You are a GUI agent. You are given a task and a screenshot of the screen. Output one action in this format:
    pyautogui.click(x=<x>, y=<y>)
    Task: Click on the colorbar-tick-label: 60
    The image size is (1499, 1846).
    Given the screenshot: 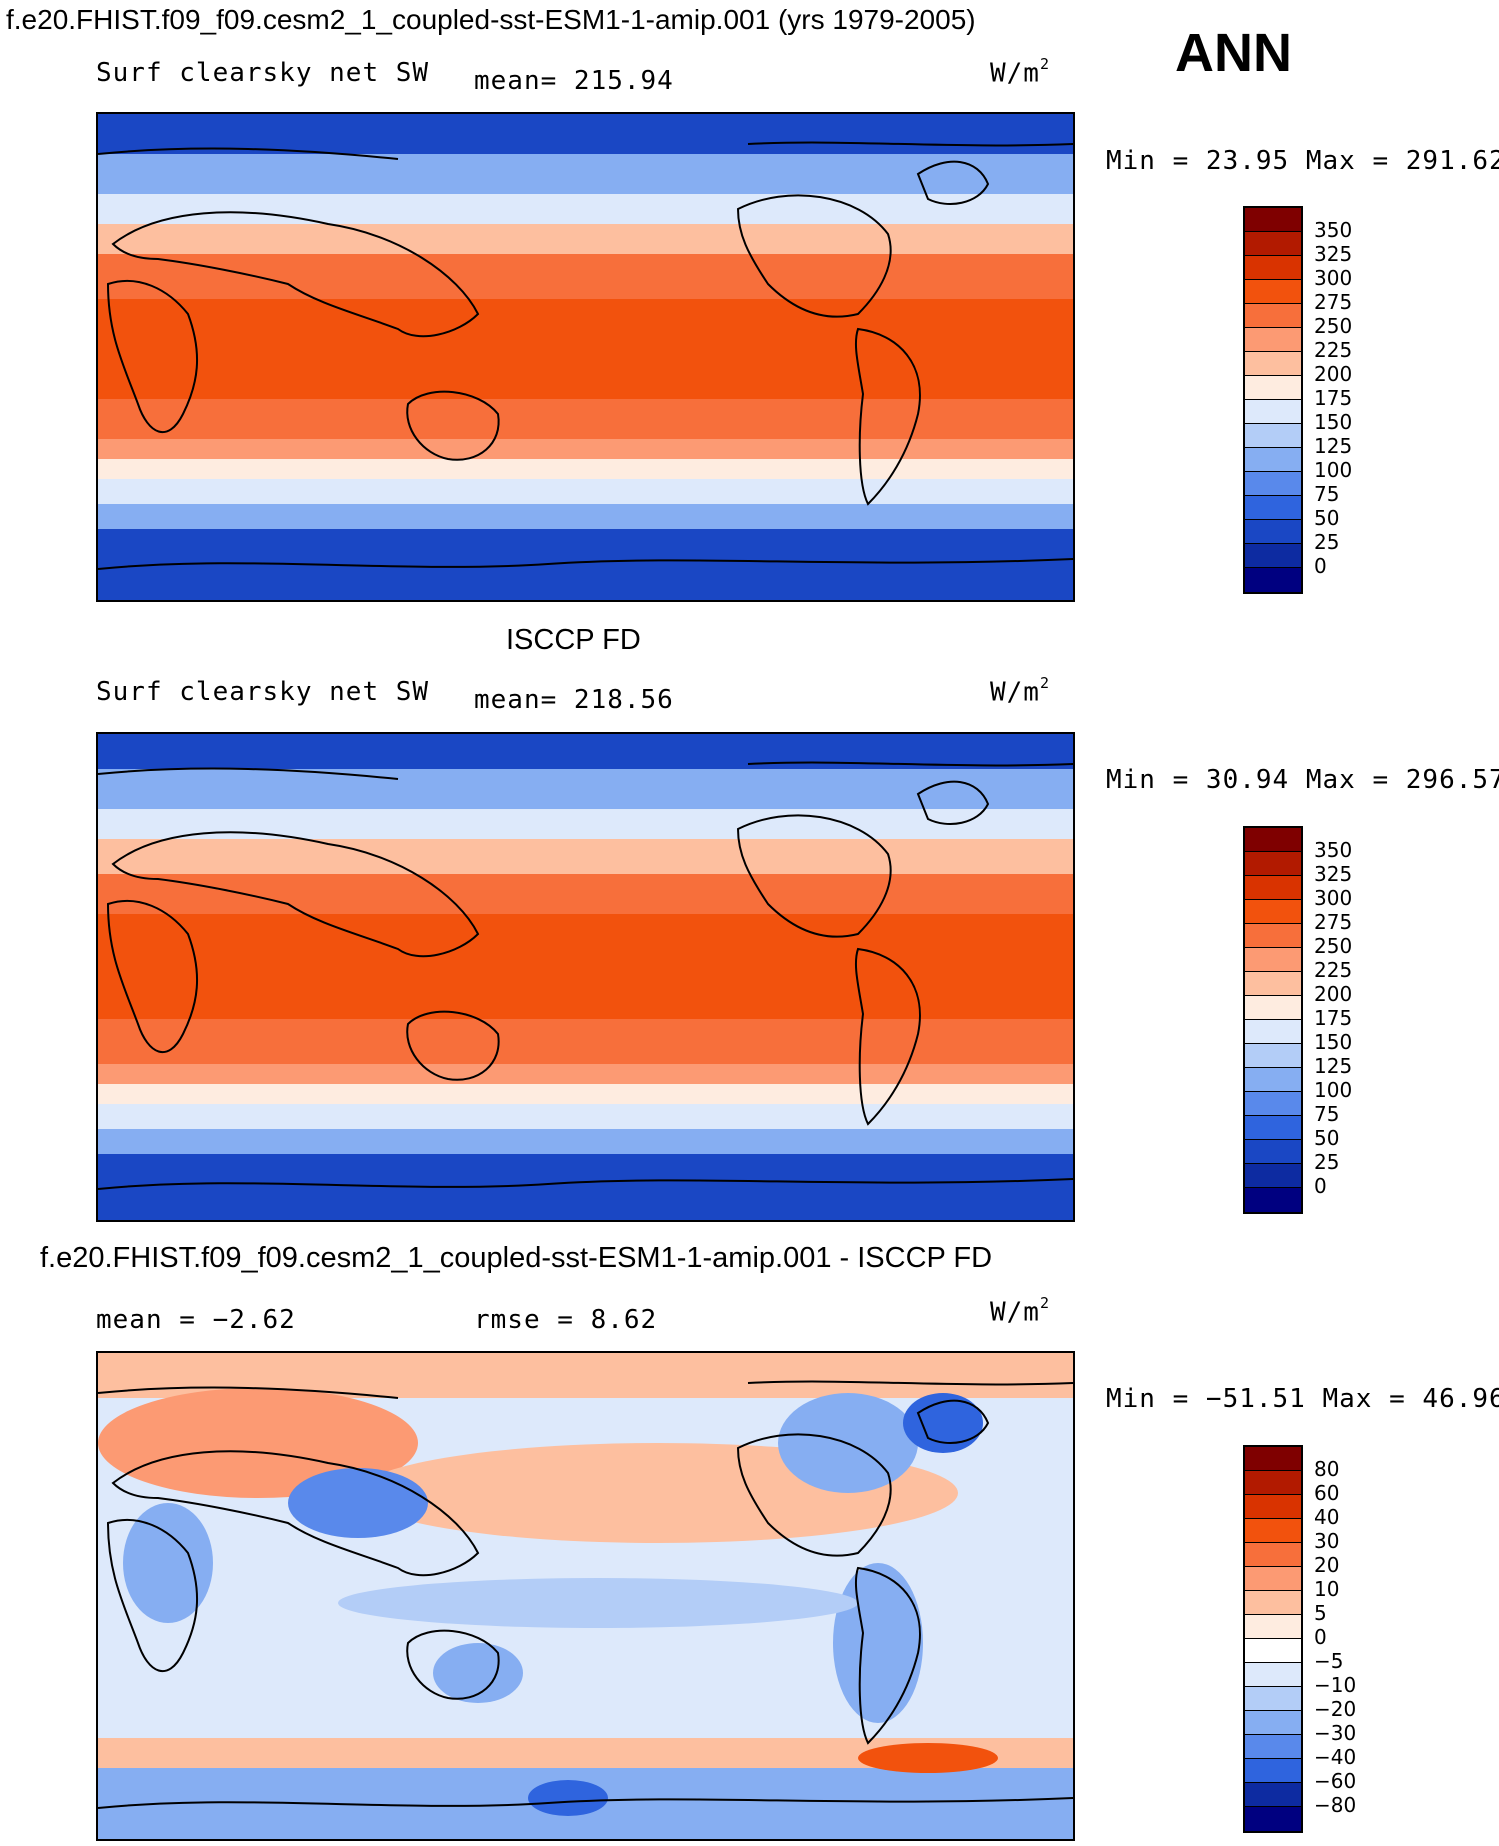 What is the action you would take?
    pyautogui.click(x=1327, y=1493)
    